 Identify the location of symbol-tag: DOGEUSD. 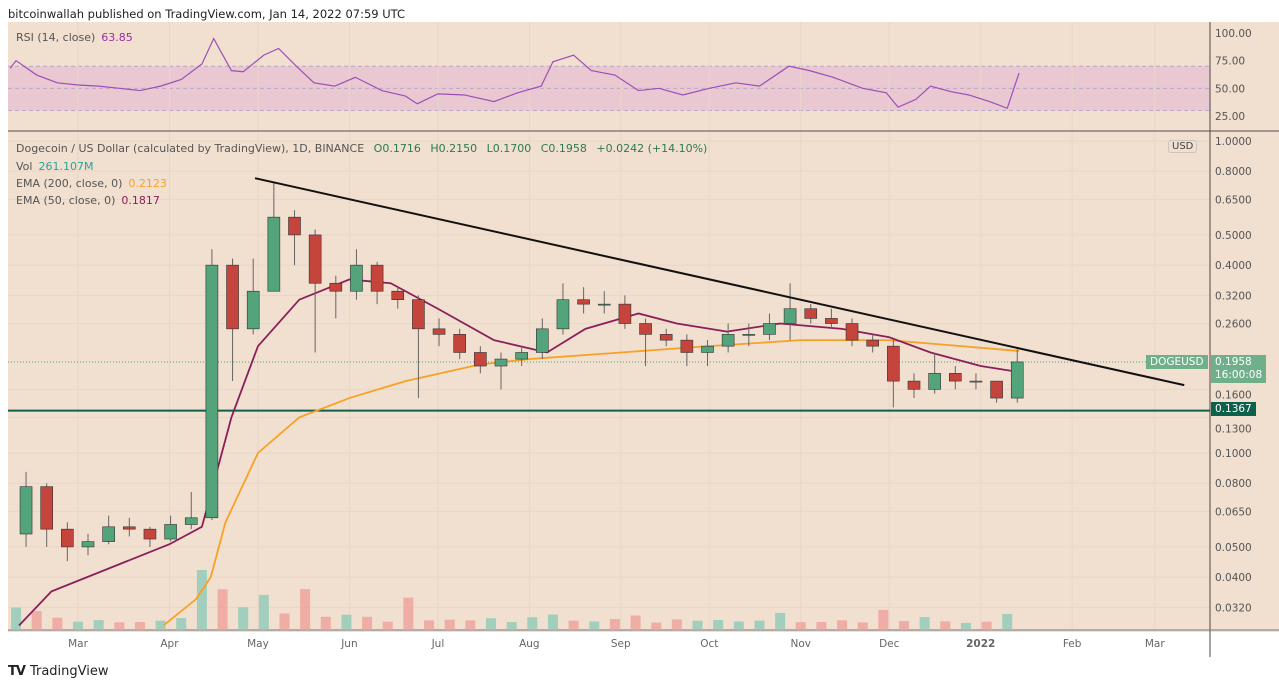
(1177, 362).